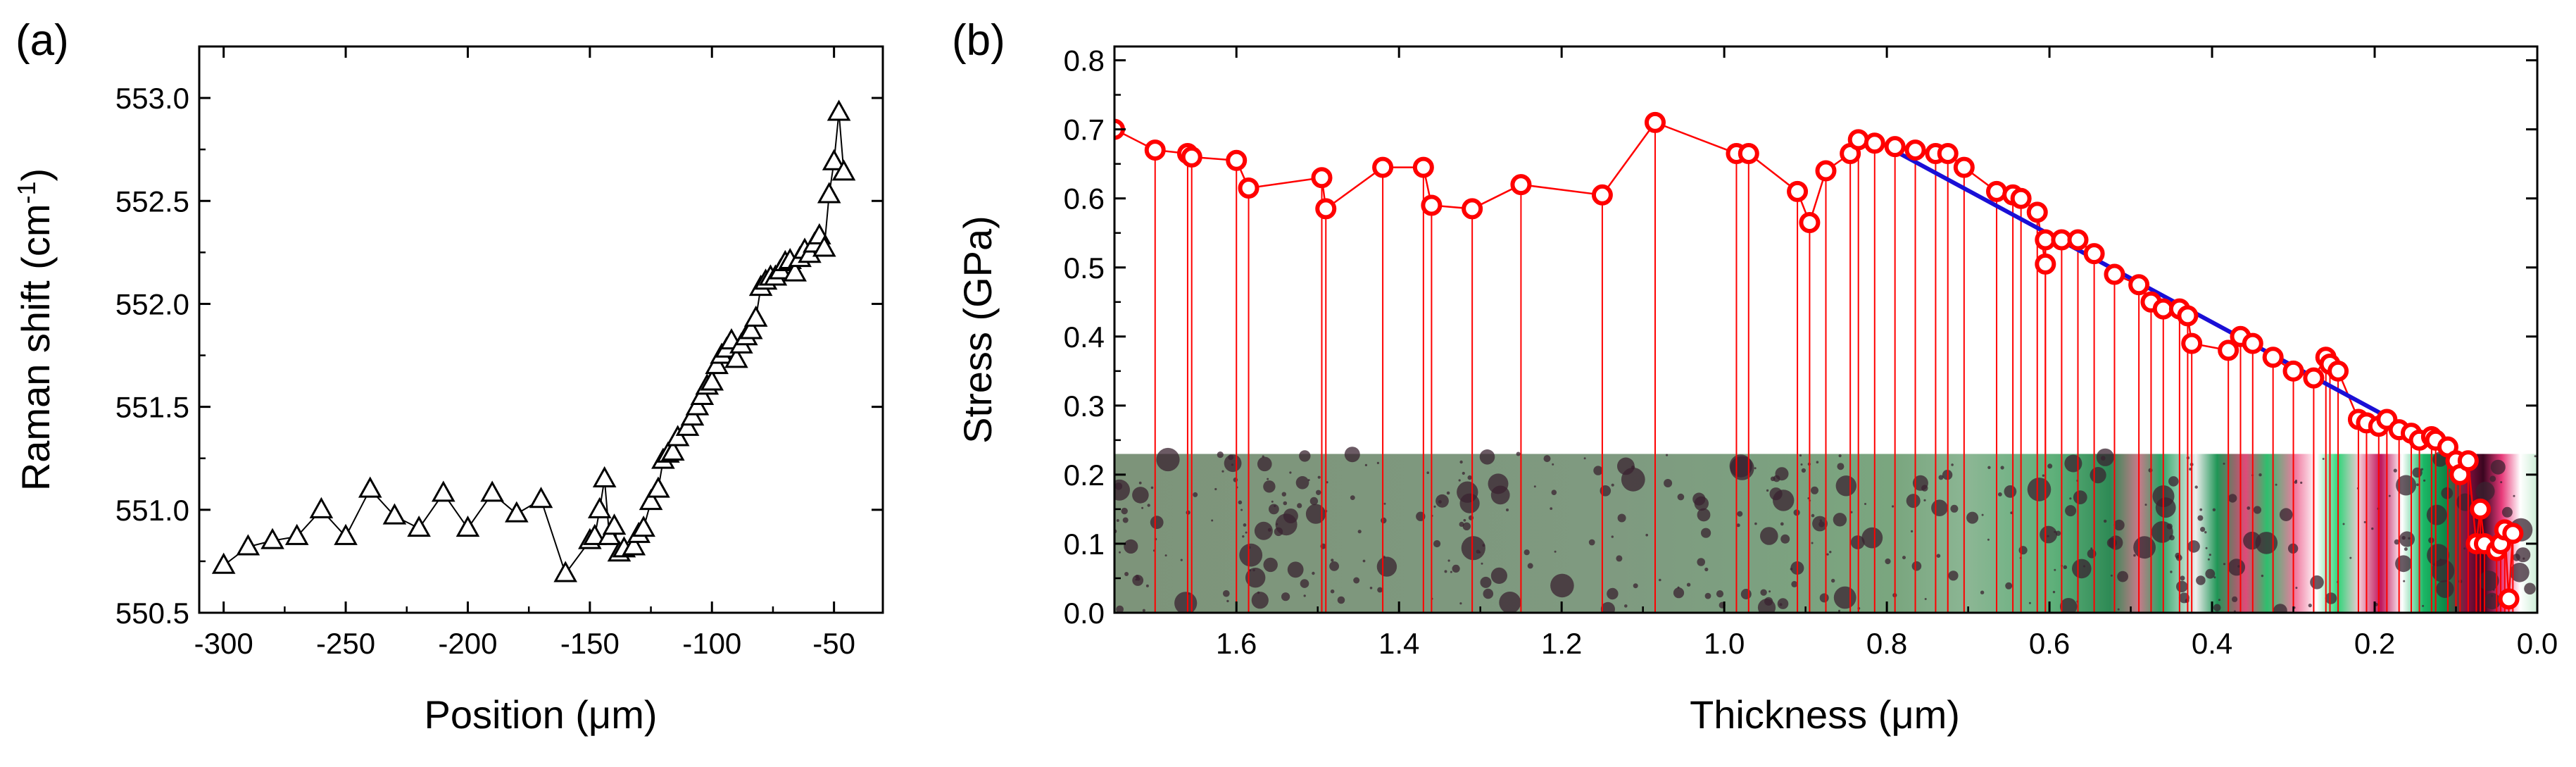  I want to click on x-tick-label: -100, so click(712, 643).